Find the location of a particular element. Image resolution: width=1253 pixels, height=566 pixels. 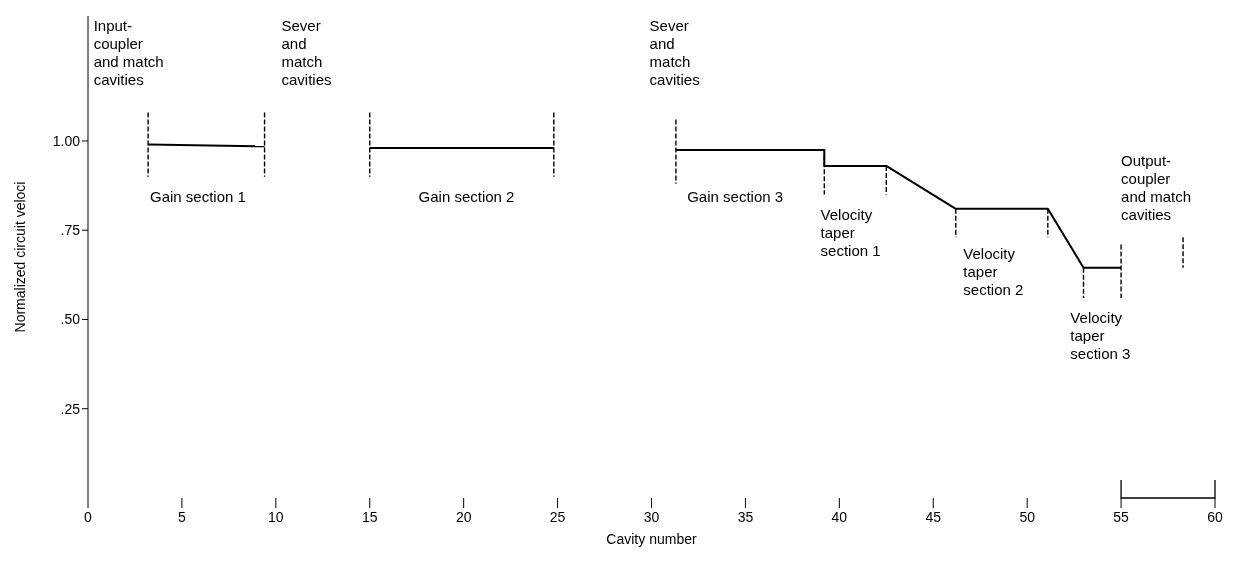

x-axis-title: Cavity number is located at coordinates (651, 539).